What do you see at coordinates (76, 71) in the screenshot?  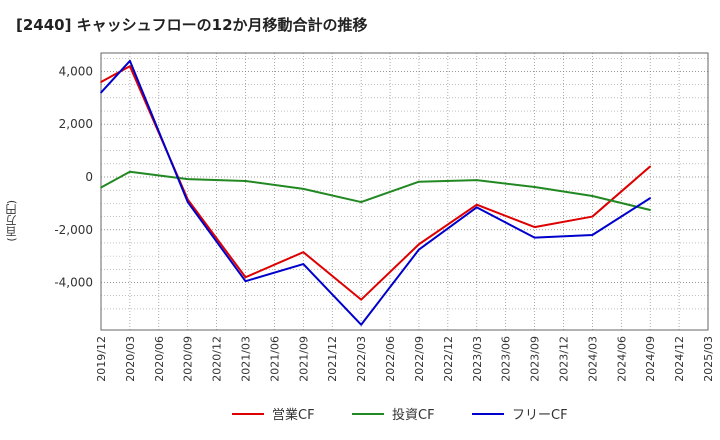 I see `y-tick-label: 4,000` at bounding box center [76, 71].